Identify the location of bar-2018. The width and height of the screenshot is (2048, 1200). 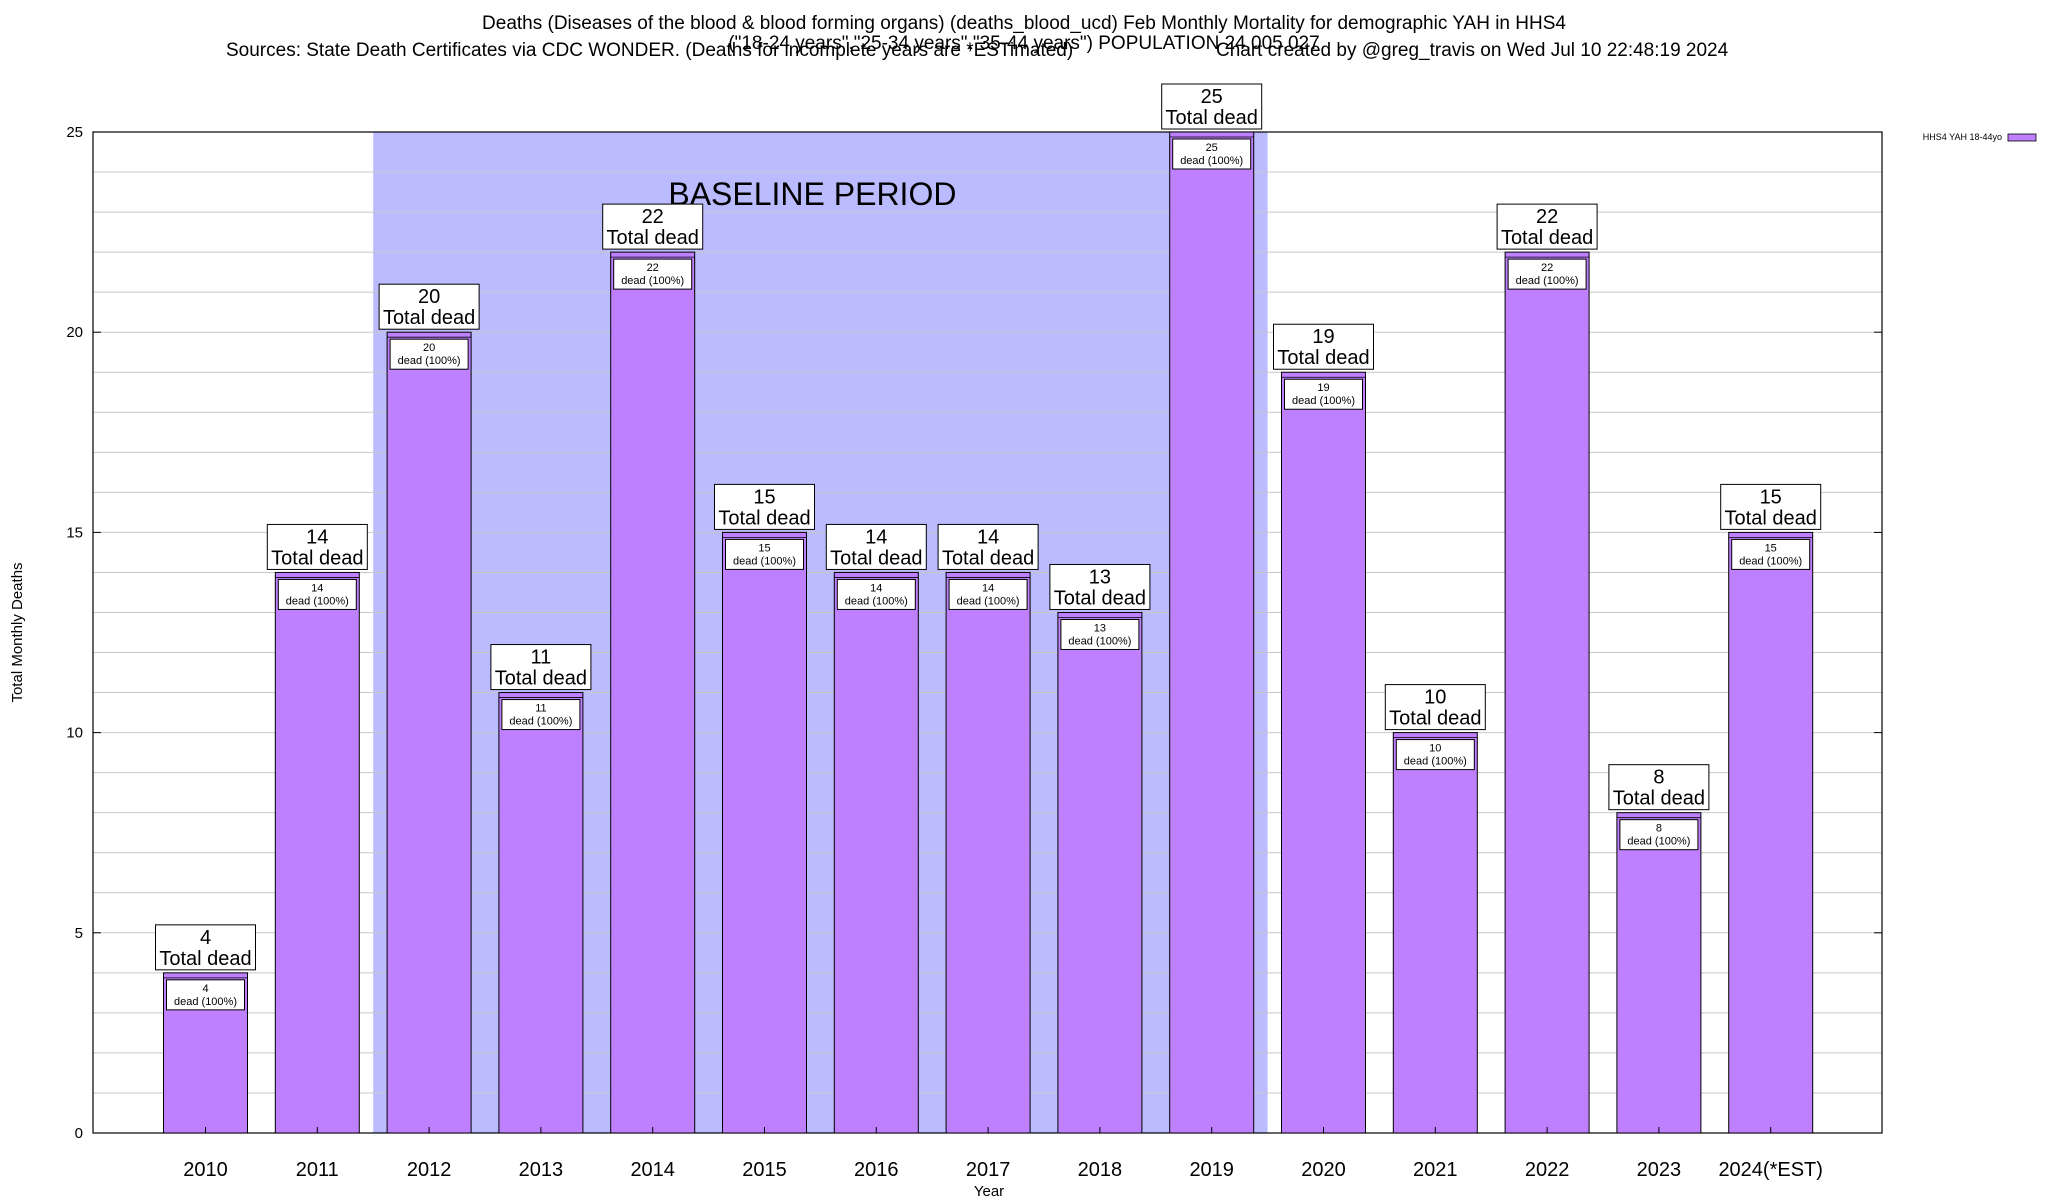
(1100, 872).